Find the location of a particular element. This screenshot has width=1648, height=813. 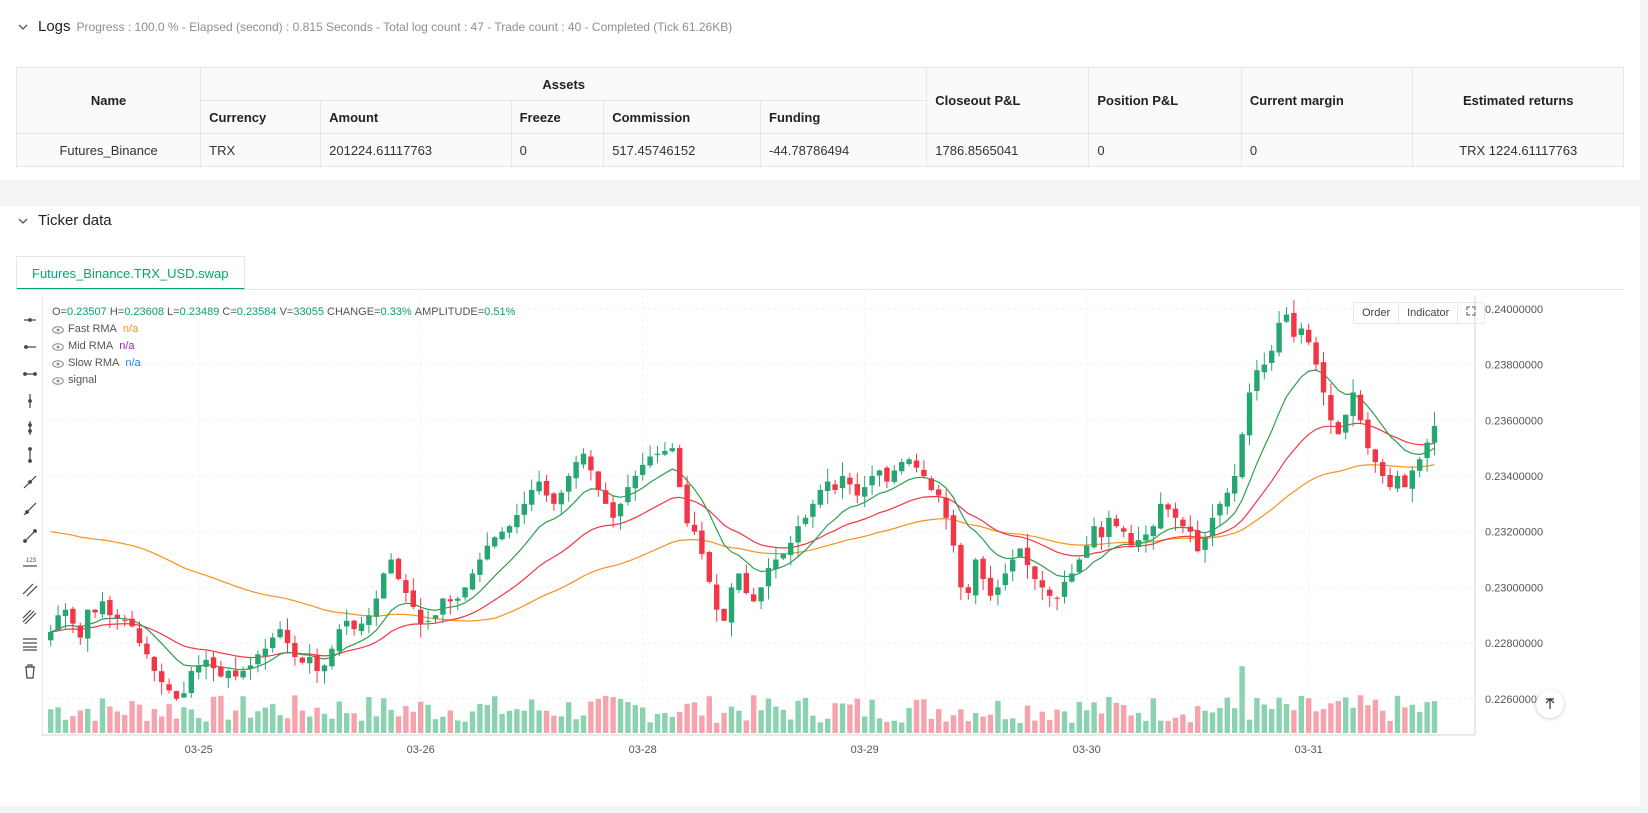

trash-tool is located at coordinates (30, 670).